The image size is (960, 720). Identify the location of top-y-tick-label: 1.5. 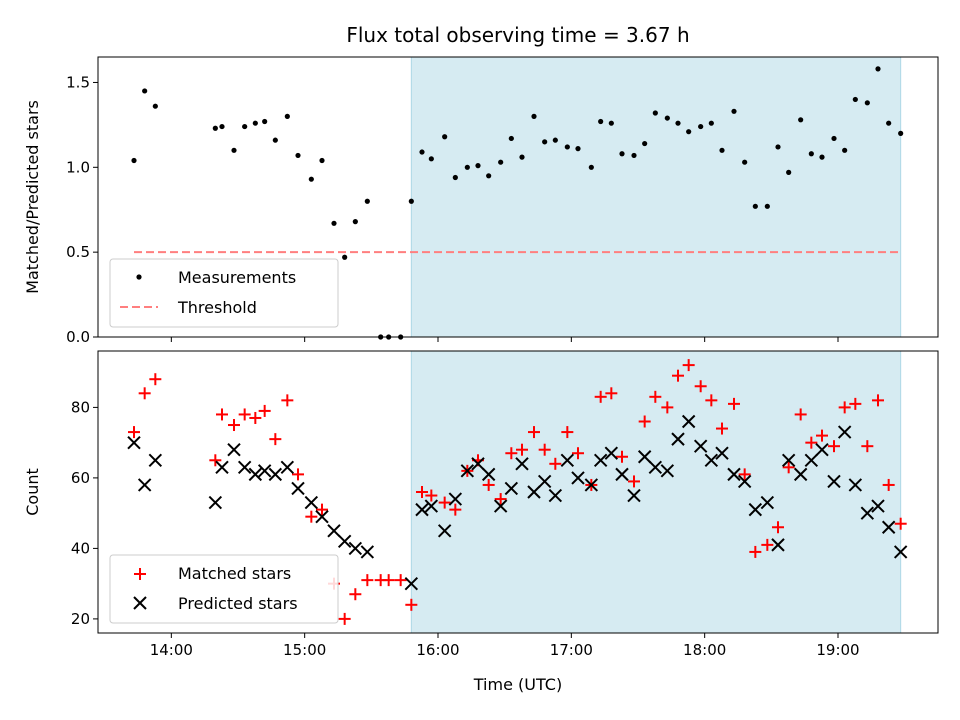
(78, 82).